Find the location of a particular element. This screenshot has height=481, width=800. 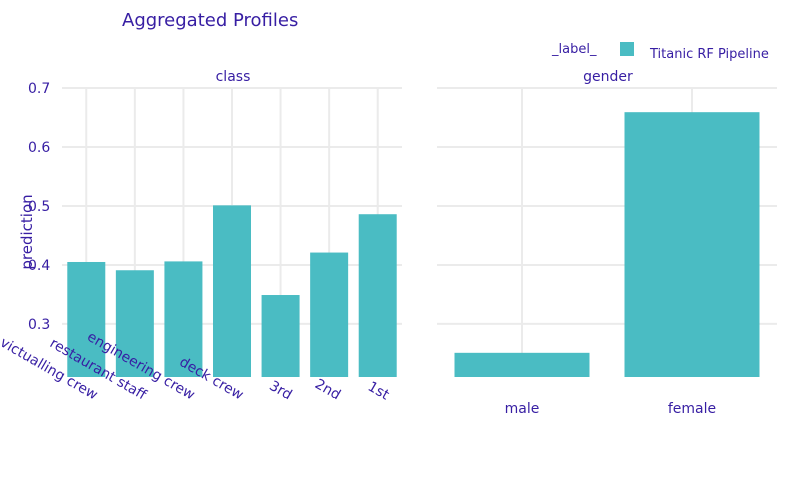

x-tick-label: 1st is located at coordinates (378, 391).